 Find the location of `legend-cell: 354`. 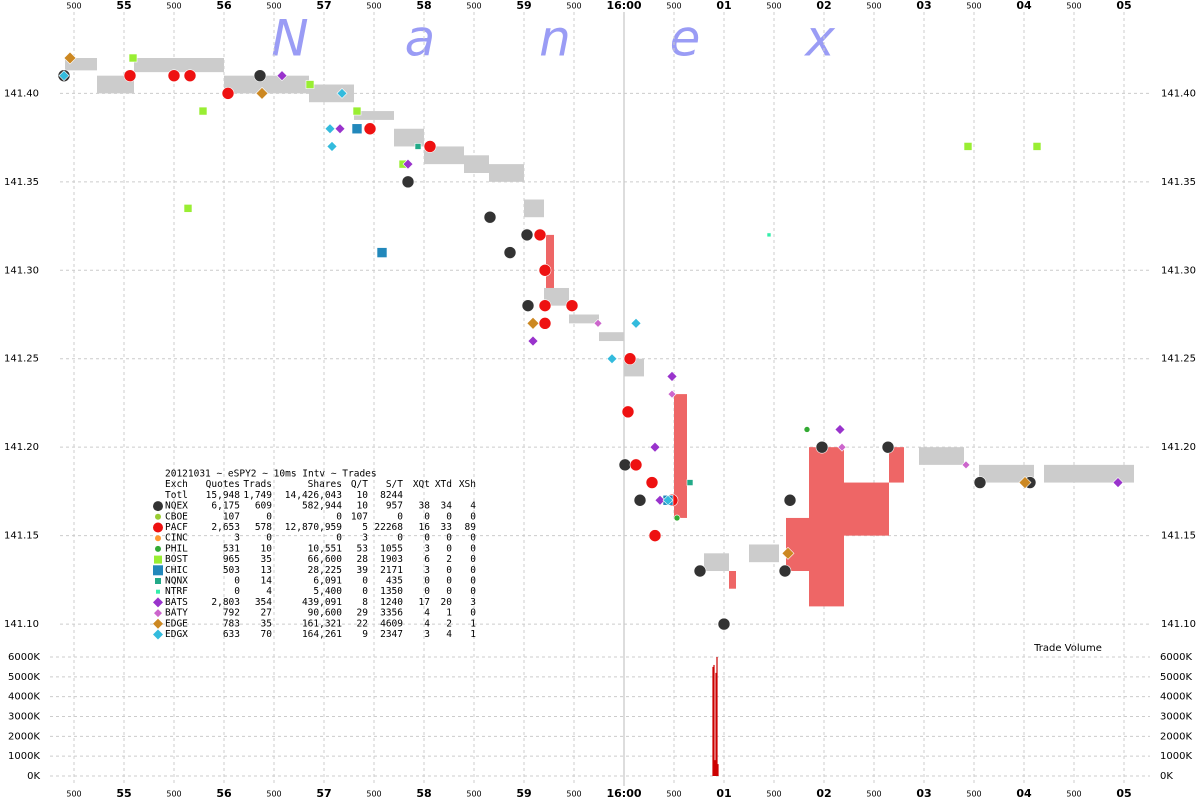

legend-cell: 354 is located at coordinates (263, 602).